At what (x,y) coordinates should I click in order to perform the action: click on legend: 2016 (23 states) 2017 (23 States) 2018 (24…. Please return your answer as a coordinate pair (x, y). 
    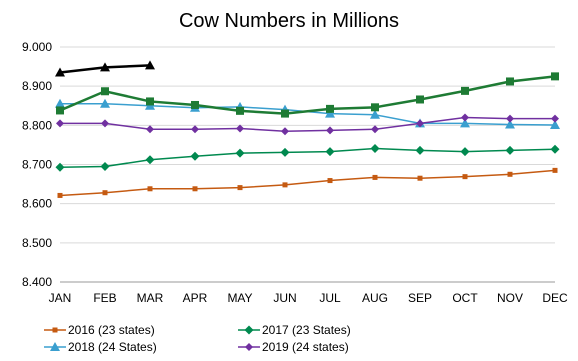
    Looking at the image, I should click on (197, 338).